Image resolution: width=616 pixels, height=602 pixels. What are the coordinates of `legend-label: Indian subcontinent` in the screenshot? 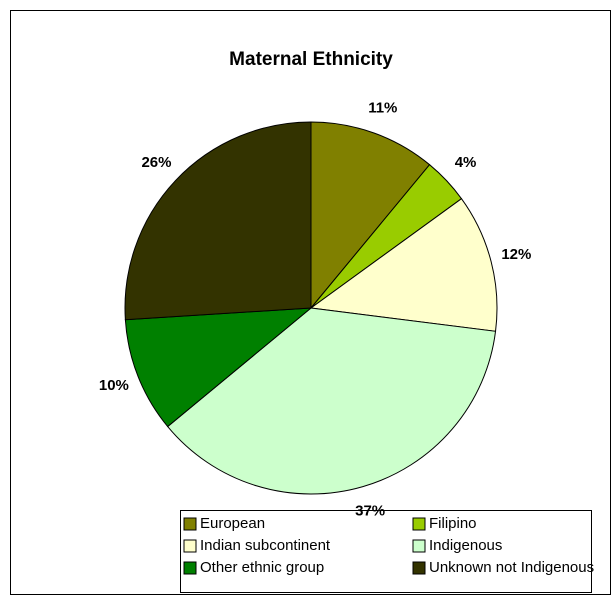 It's located at (265, 545).